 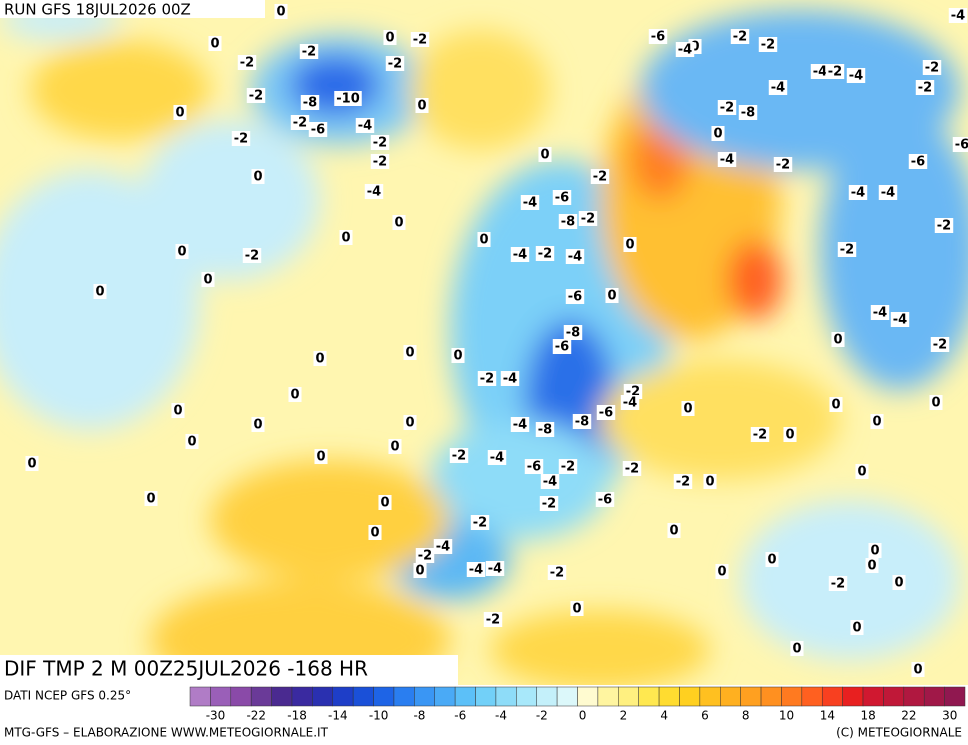 What do you see at coordinates (501, 716) in the screenshot?
I see `colorbar-label: -4` at bounding box center [501, 716].